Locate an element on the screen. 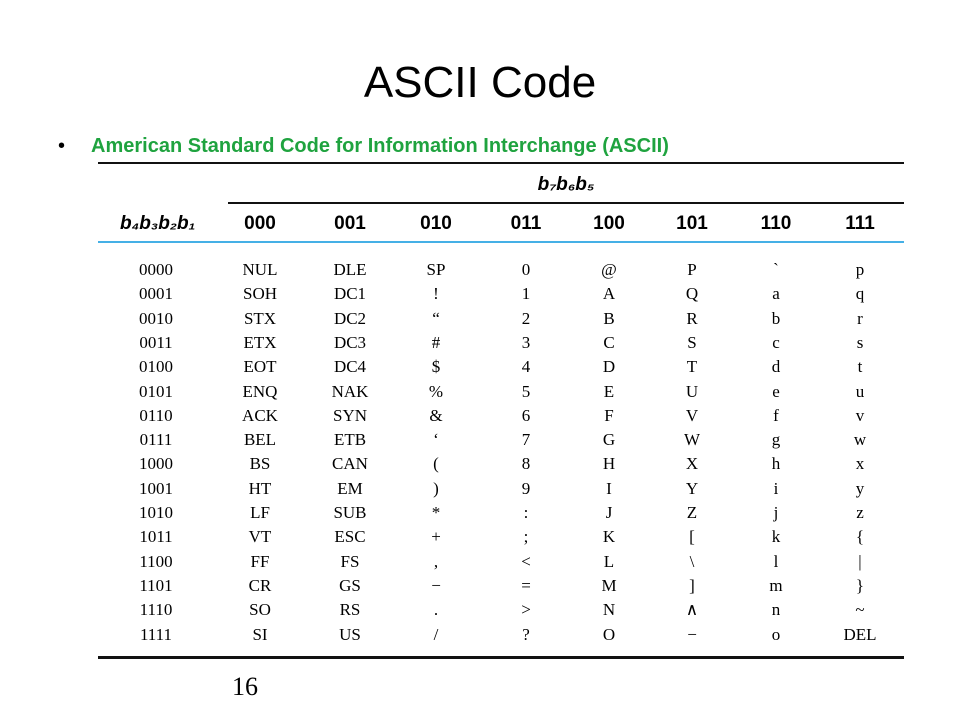 Image resolution: width=960 pixels, height=720 pixels. table-cell: @ is located at coordinates (609, 269).